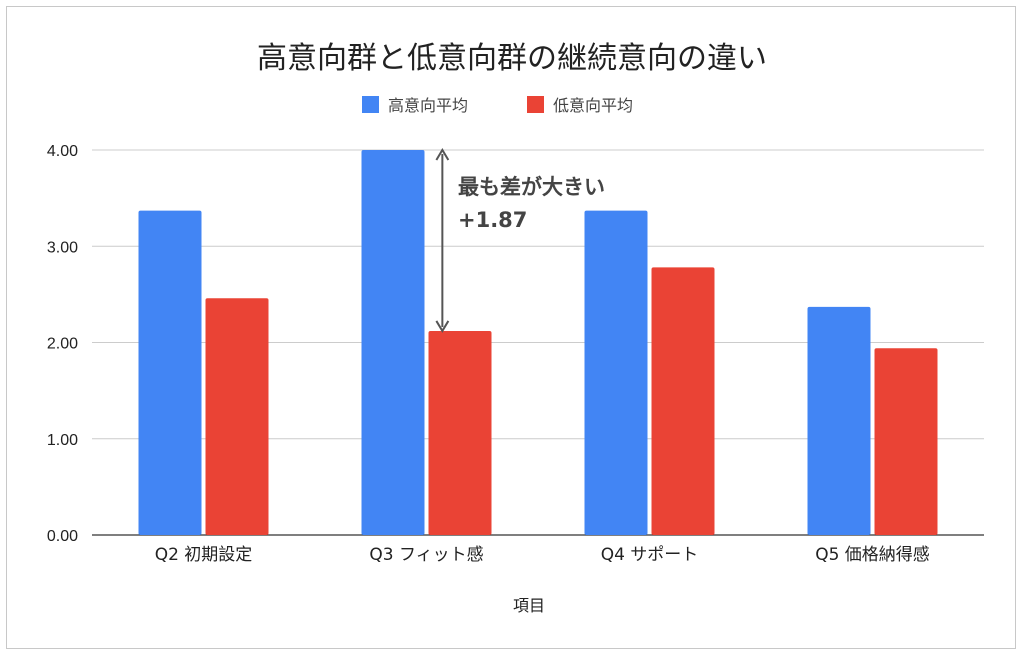 The height and width of the screenshot is (657, 1024). What do you see at coordinates (492, 220) in the screenshot?
I see `annotation-value: +1.87` at bounding box center [492, 220].